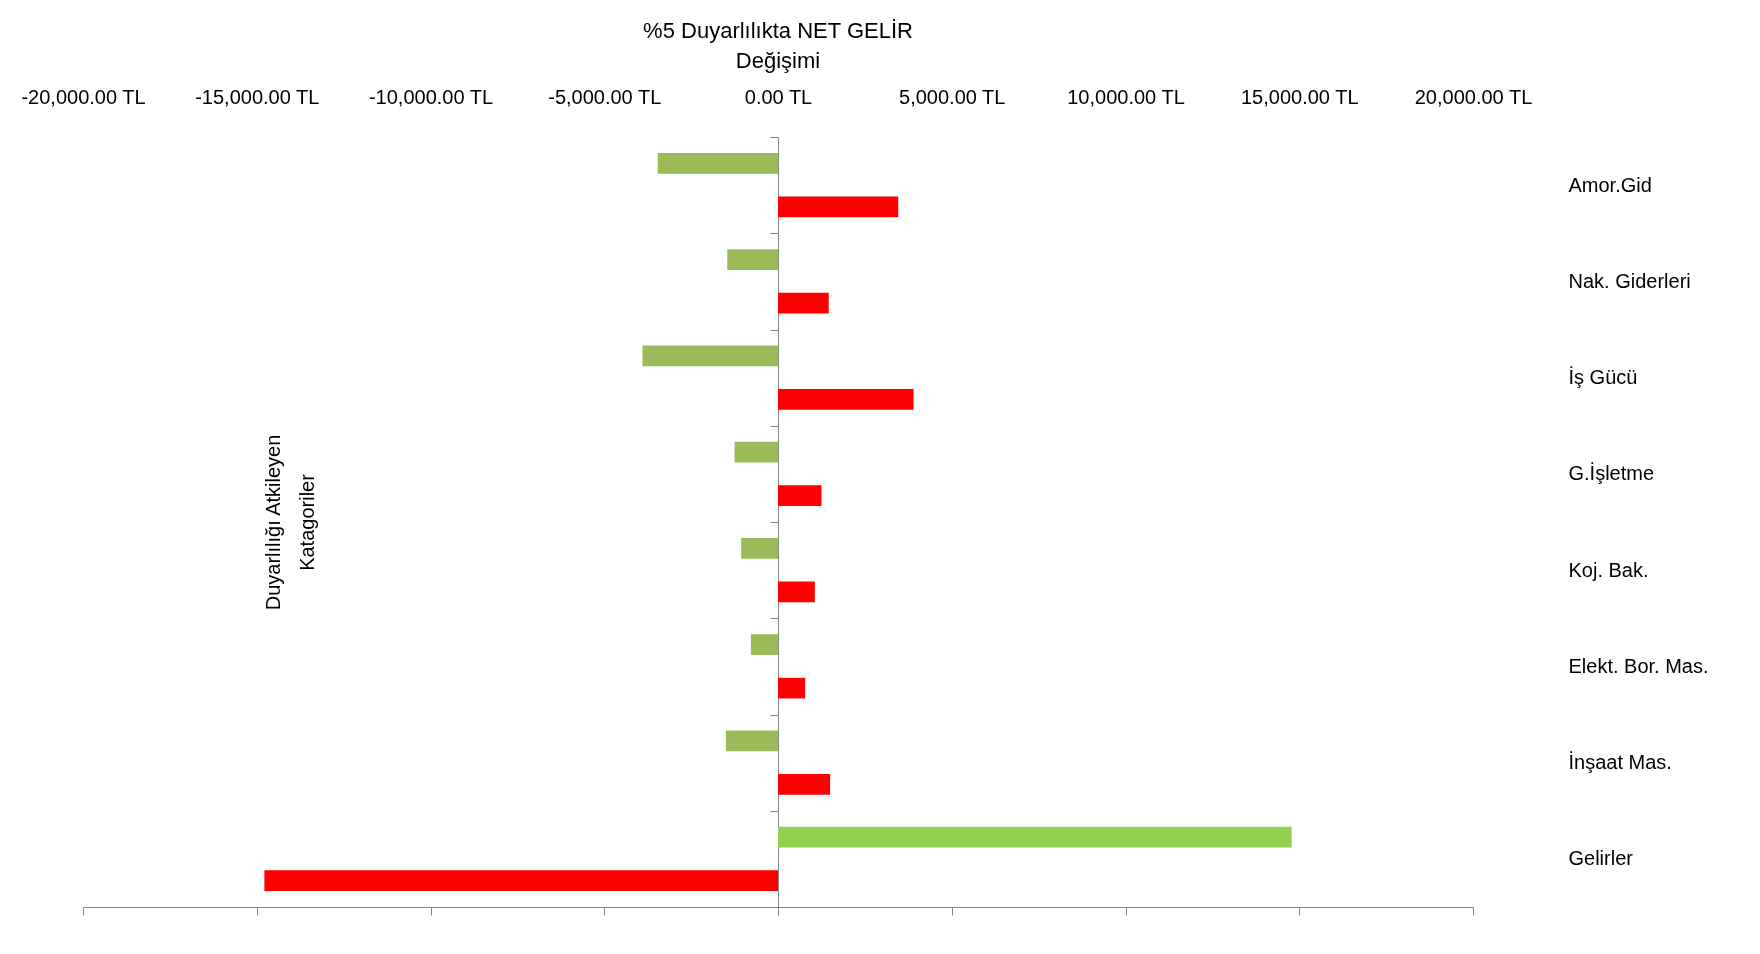 The image size is (1760, 954). What do you see at coordinates (952, 96) in the screenshot?
I see `x-tick-label: 5,000.00 TL` at bounding box center [952, 96].